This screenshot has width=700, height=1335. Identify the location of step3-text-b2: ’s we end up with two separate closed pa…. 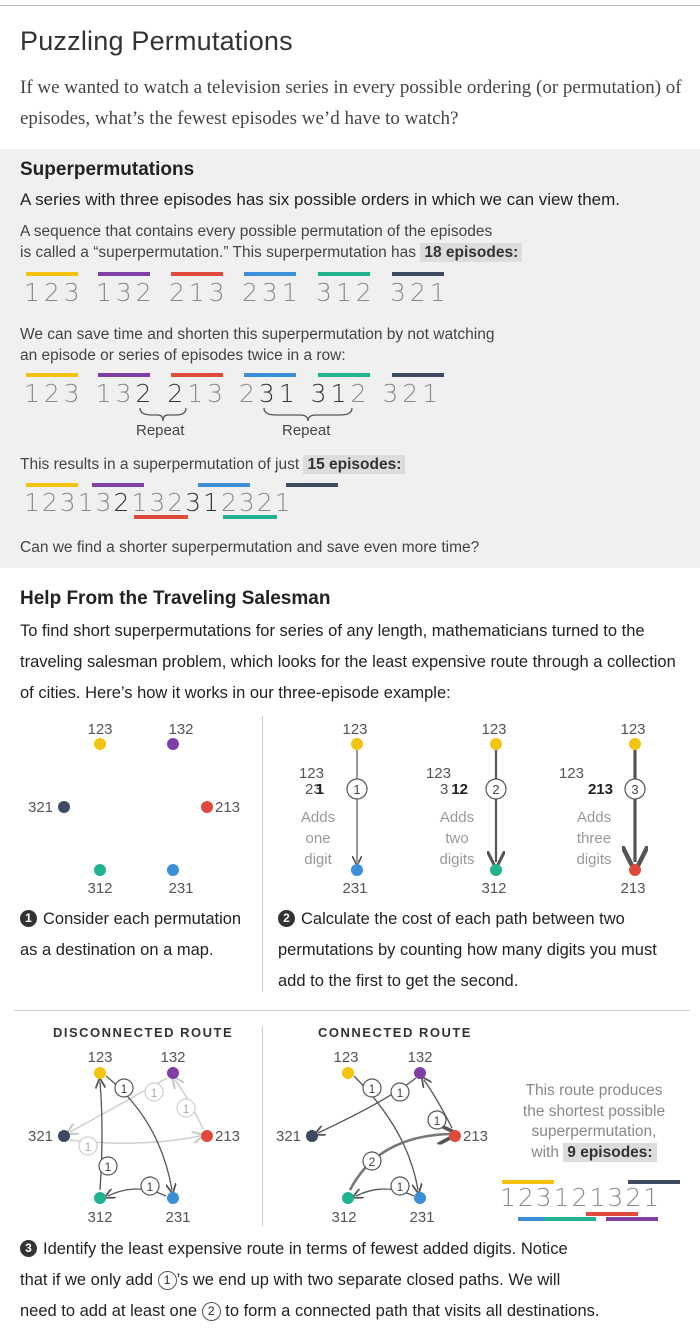
(368, 1280).